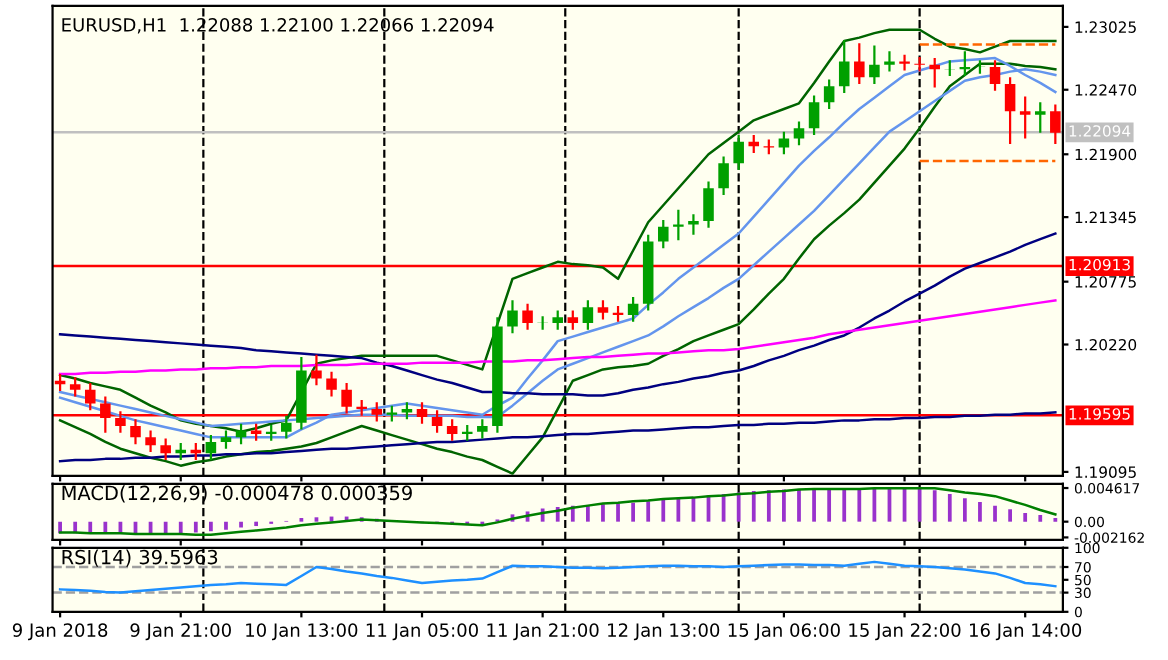 This screenshot has height=660, width=1168. I want to click on text: EURUSD,H1 1.22088 1.22100 1.22066 1.22094, so click(278, 26).